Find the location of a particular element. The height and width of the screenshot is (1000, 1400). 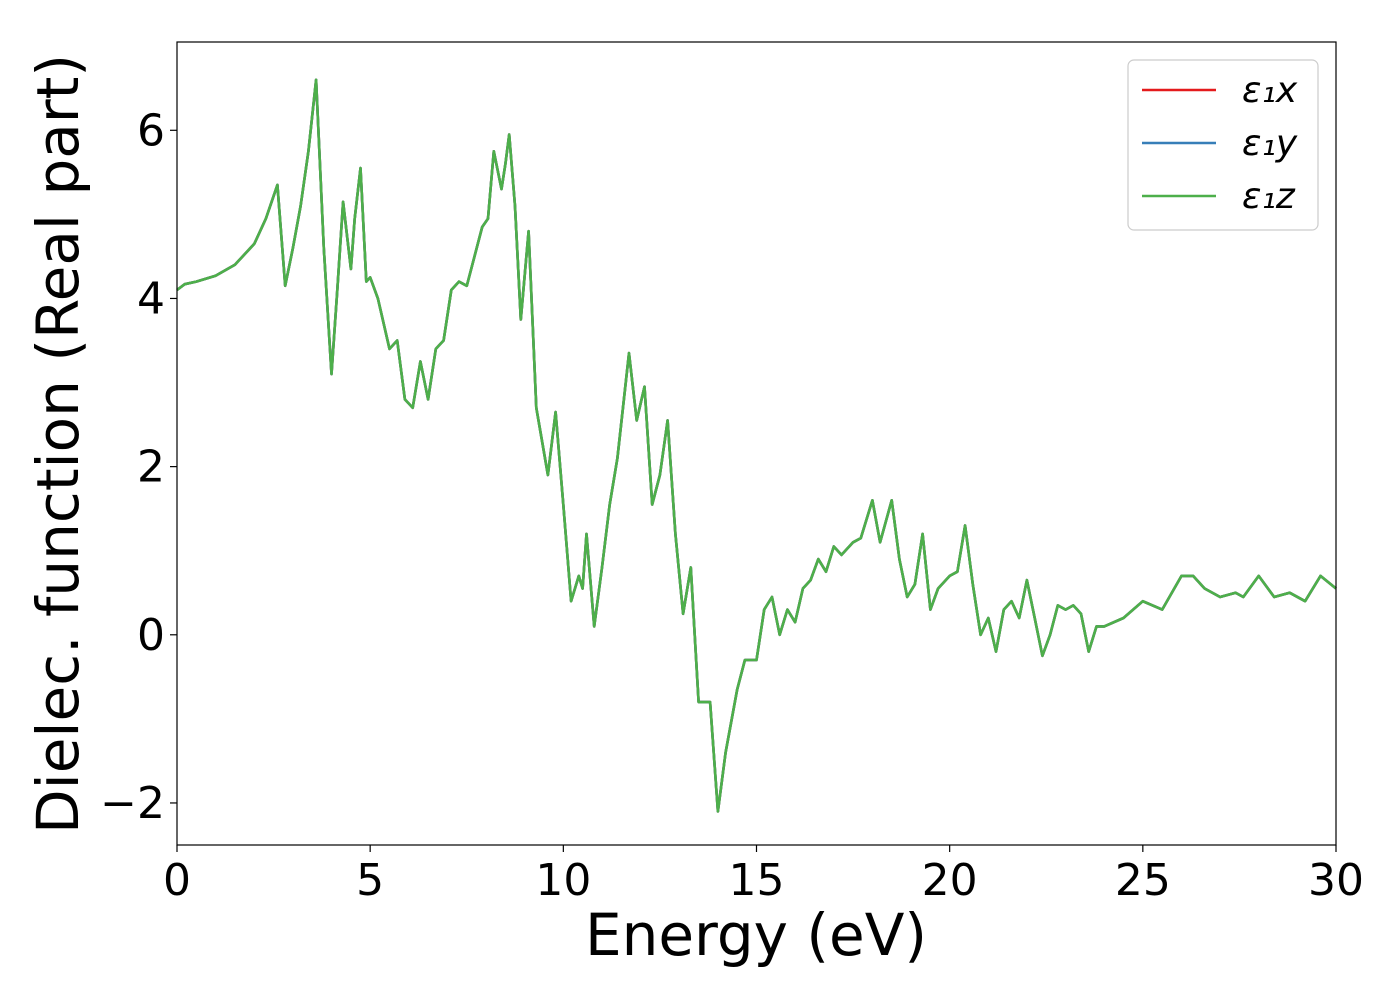

legend-label-eps1y: ε₁y is located at coordinates (1270, 143).